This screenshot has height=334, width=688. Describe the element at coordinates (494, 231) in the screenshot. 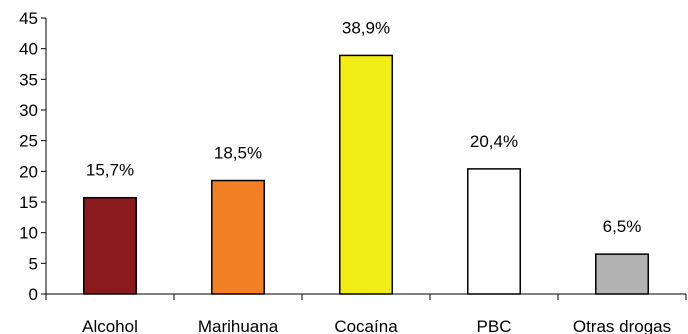

I see `bar-pbc` at that location.